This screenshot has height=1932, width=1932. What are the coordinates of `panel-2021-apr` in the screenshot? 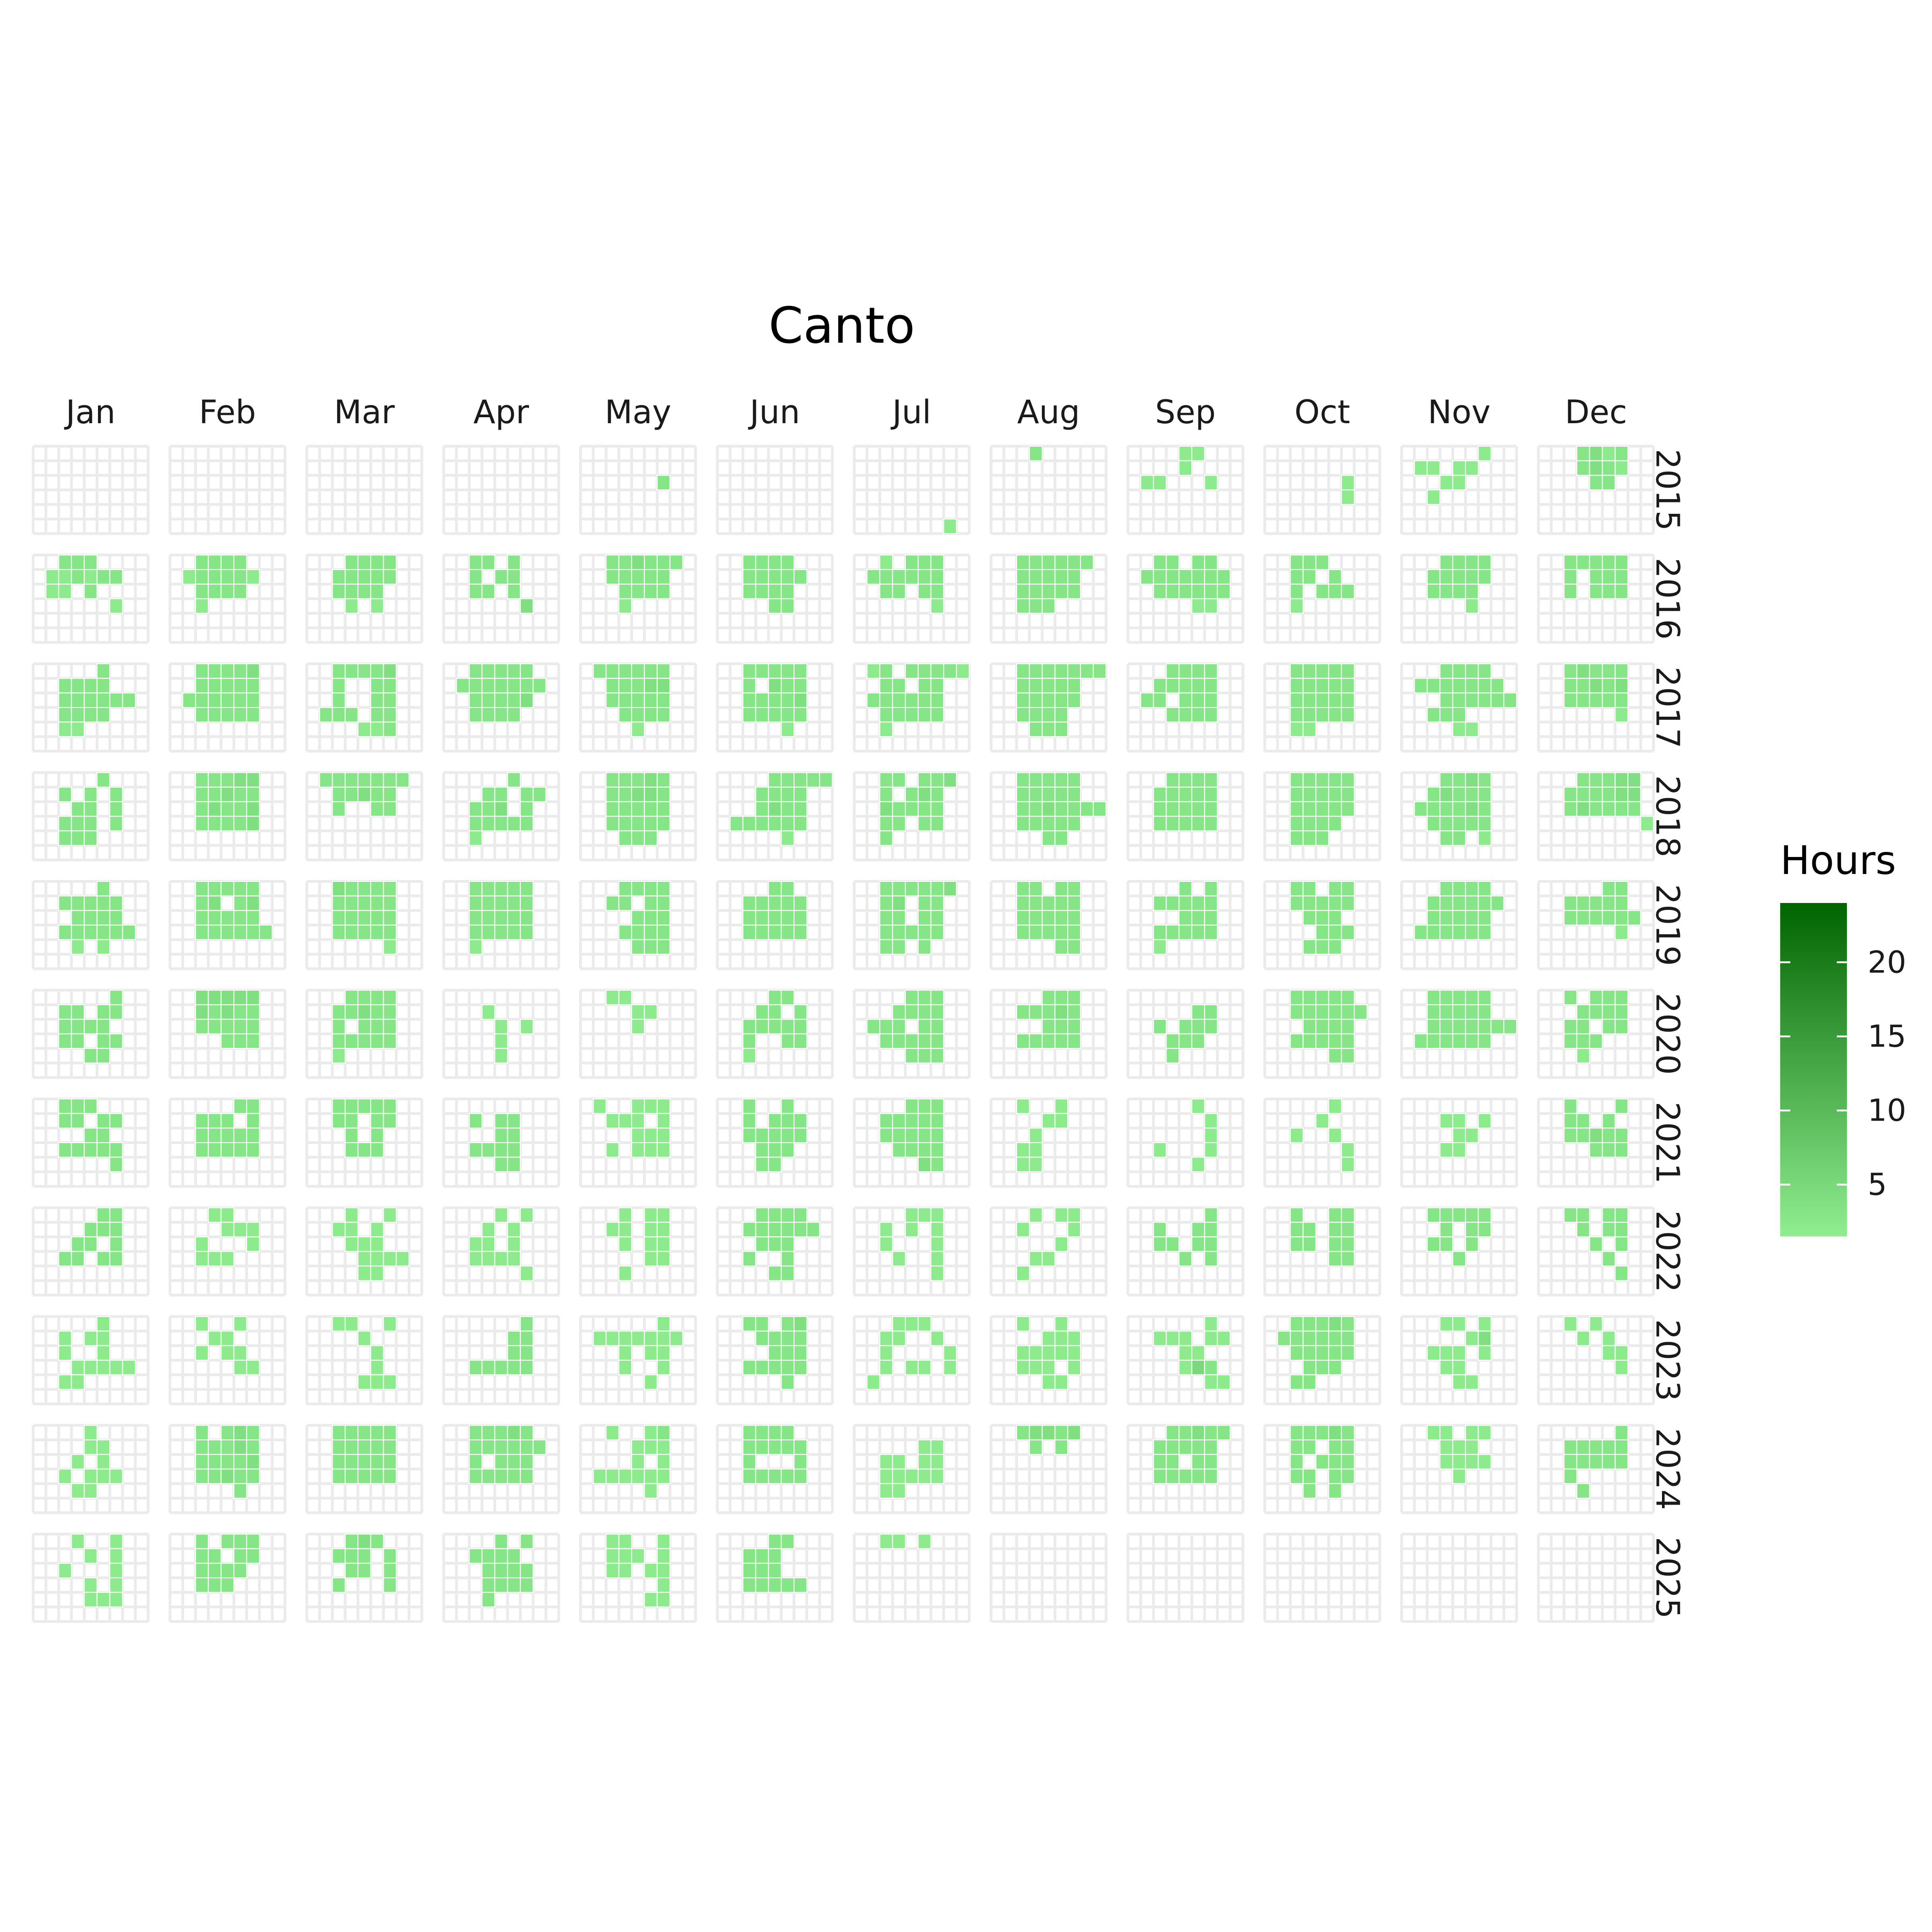 It's located at (501, 1143).